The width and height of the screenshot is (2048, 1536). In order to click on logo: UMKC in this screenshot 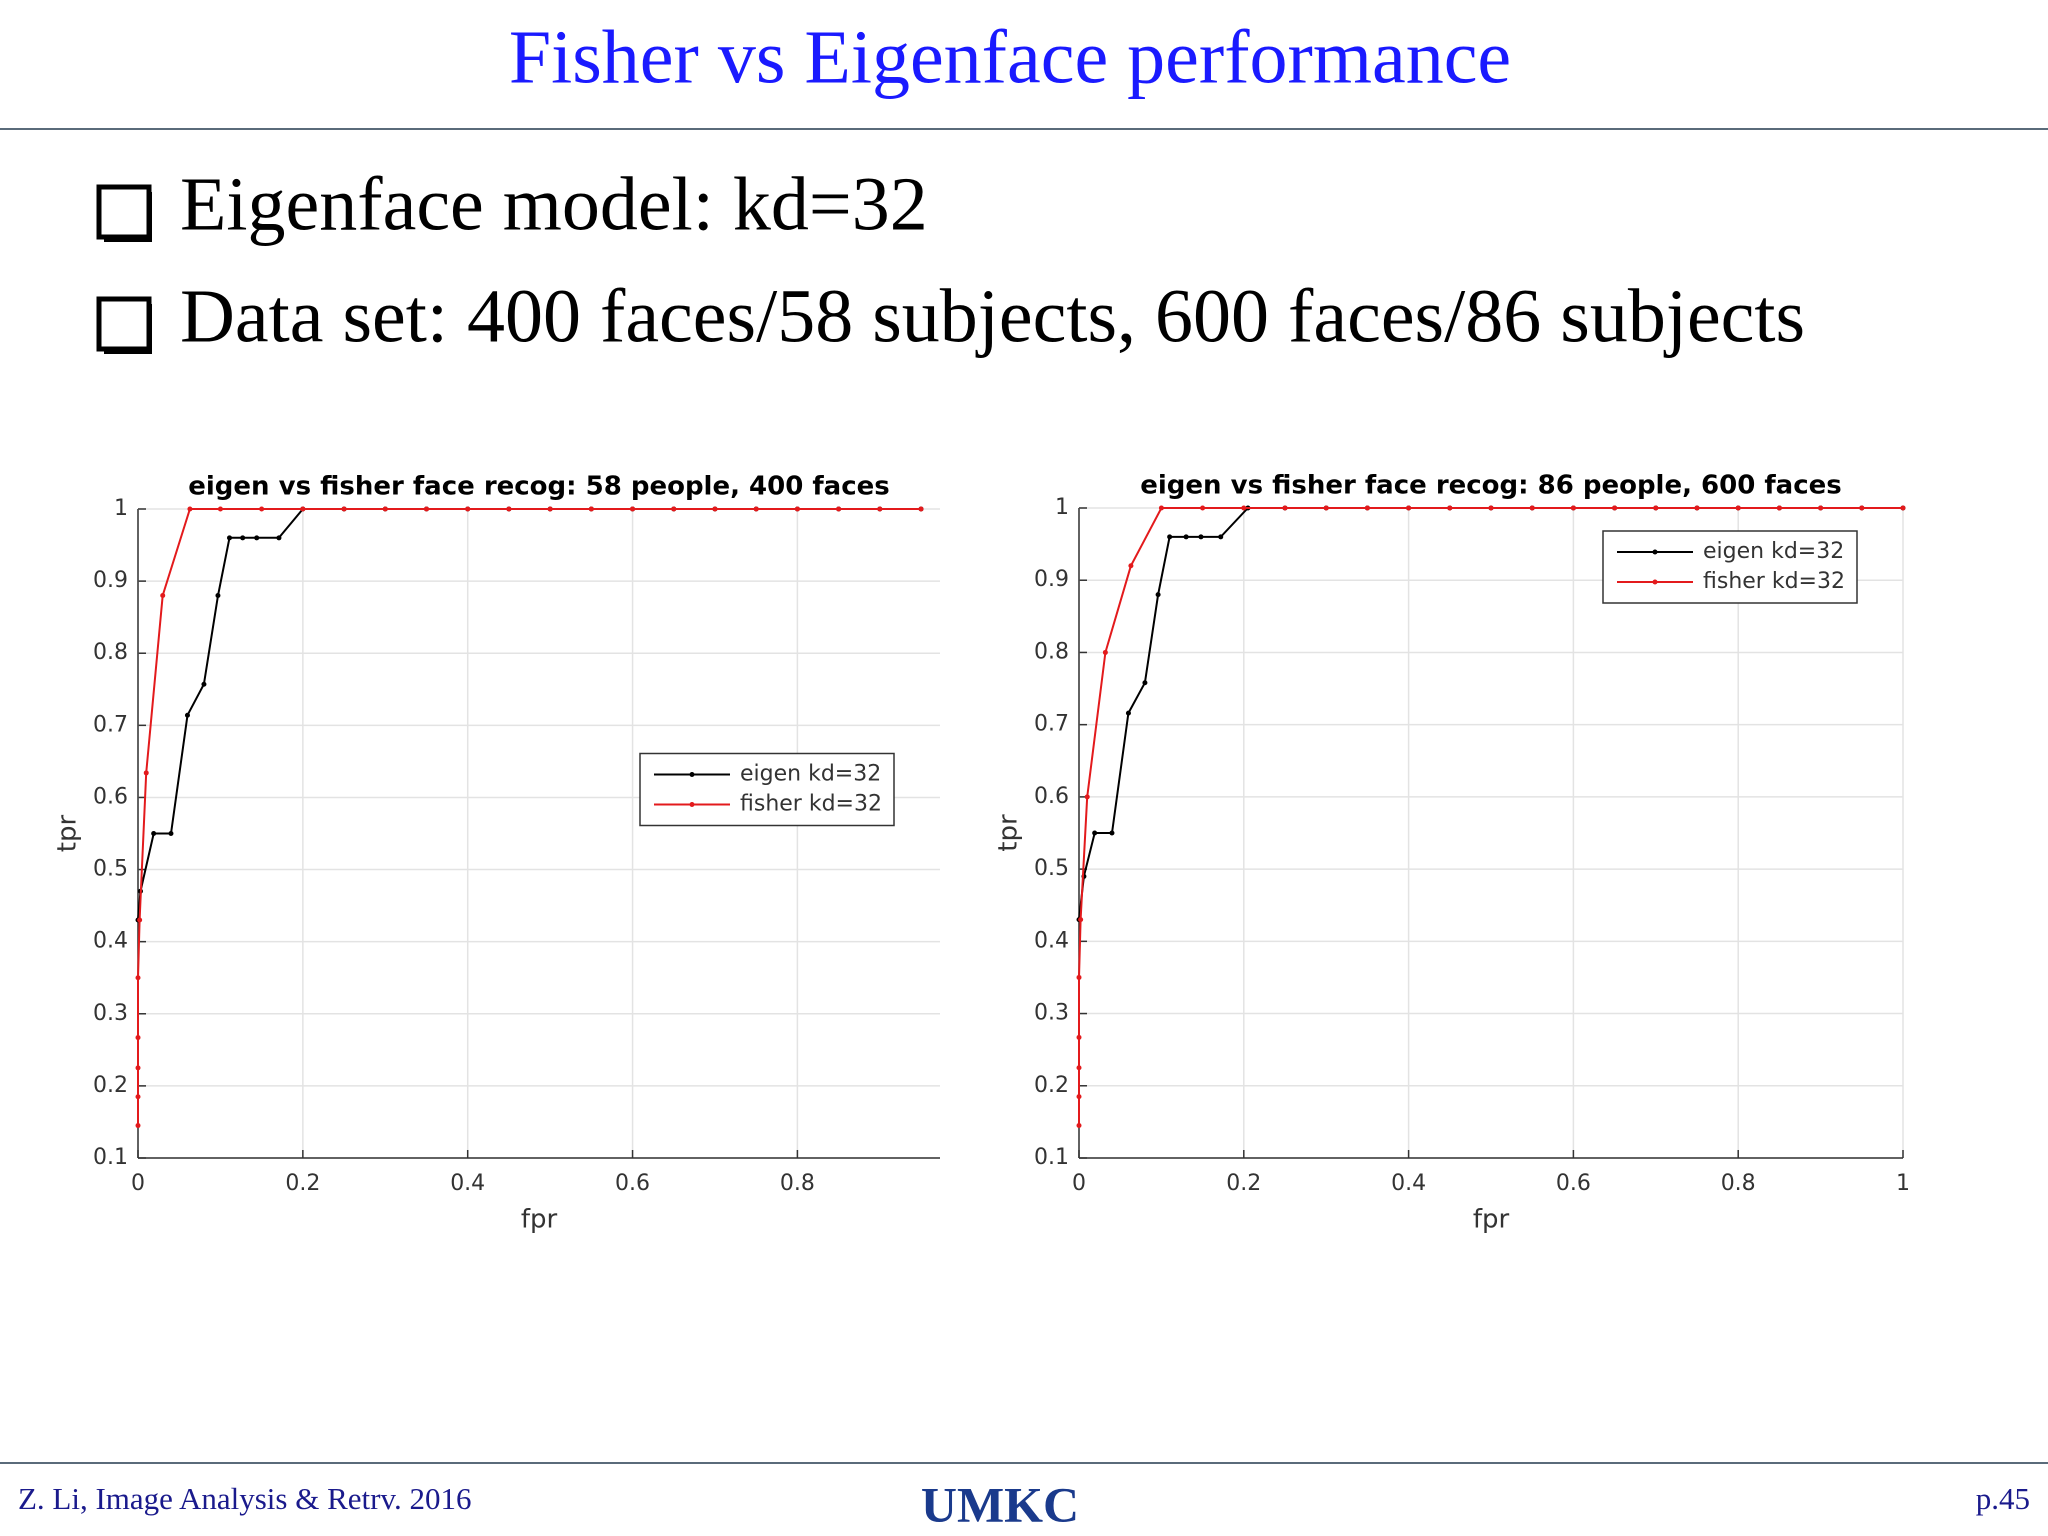, I will do `click(1000, 1504)`.